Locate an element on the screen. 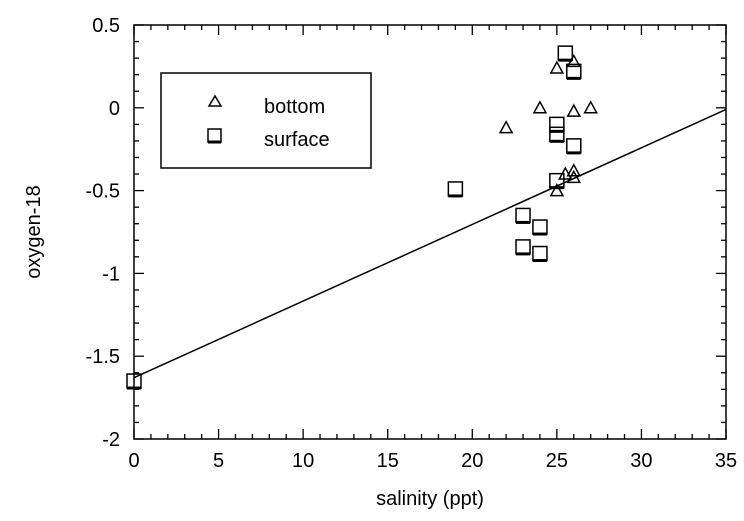 This screenshot has width=744, height=521. legend-label-surface: surface is located at coordinates (297, 140).